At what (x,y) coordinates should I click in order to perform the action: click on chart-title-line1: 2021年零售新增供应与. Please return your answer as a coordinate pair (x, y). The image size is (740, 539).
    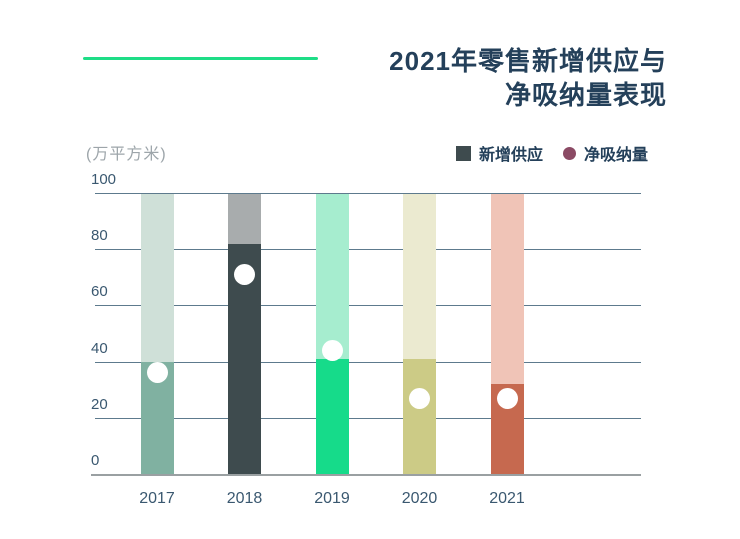
    Looking at the image, I should click on (528, 61).